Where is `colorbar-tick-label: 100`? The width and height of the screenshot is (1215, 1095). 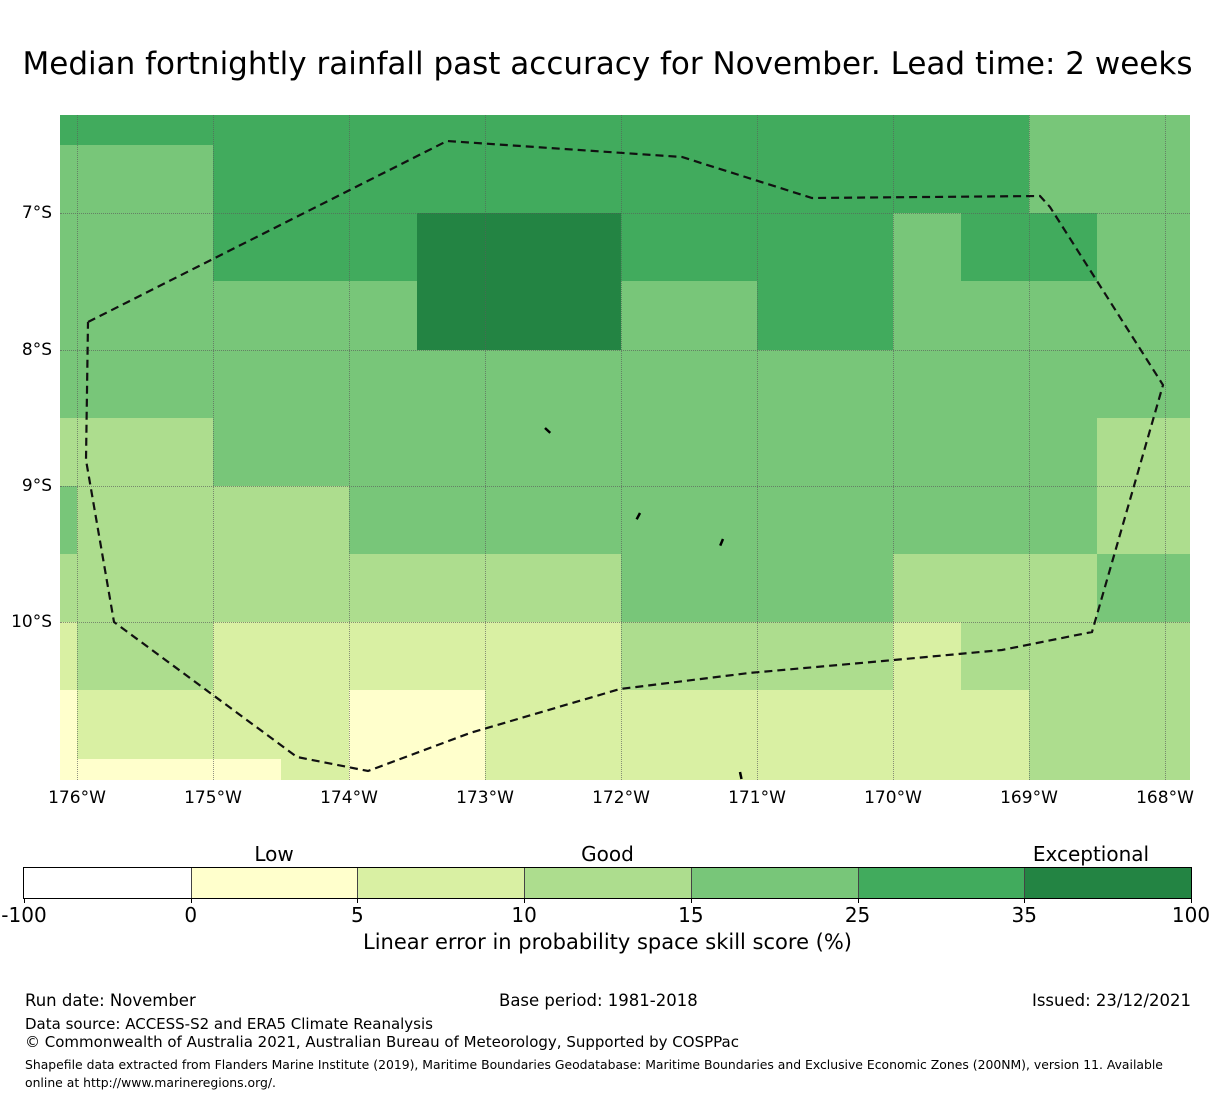 colorbar-tick-label: 100 is located at coordinates (1191, 915).